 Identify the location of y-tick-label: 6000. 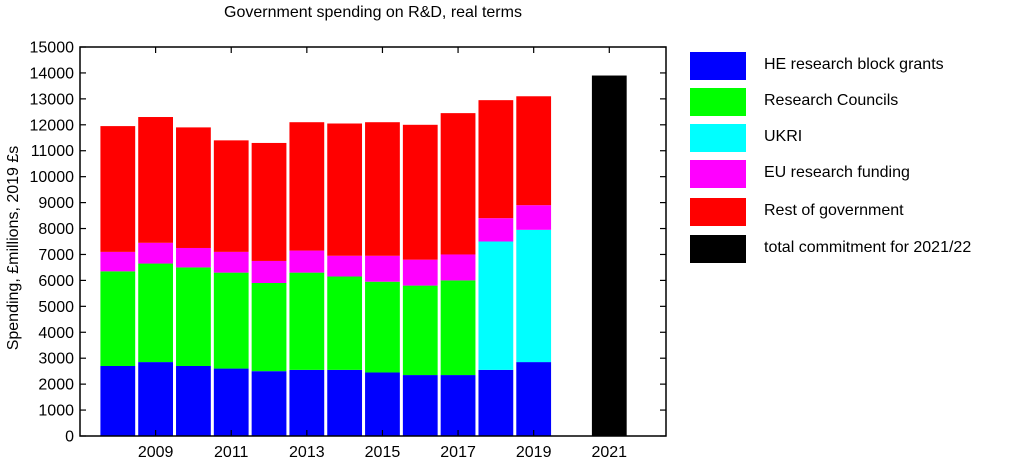
(56, 281).